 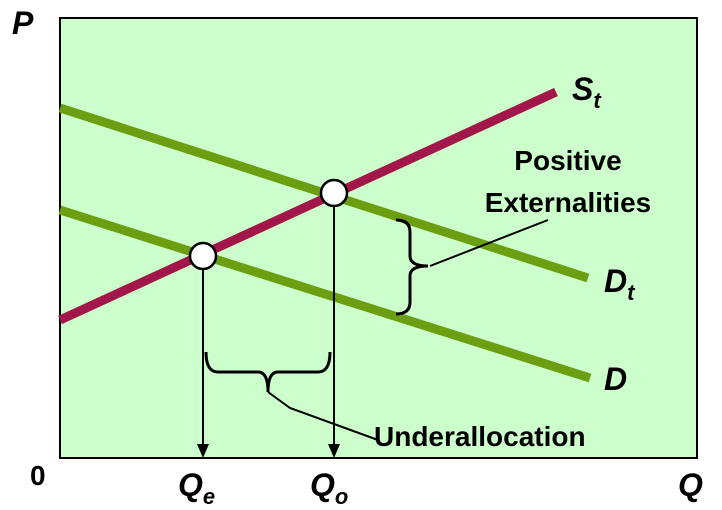 What do you see at coordinates (190, 485) in the screenshot?
I see `qe-label-main: Q` at bounding box center [190, 485].